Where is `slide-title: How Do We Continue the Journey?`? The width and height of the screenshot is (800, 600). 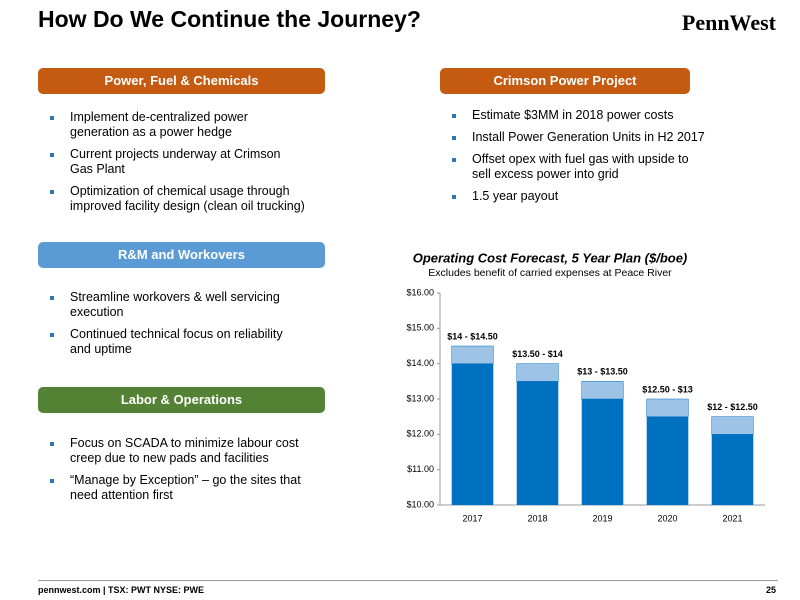
slide-title: How Do We Continue the Journey? is located at coordinates (229, 19).